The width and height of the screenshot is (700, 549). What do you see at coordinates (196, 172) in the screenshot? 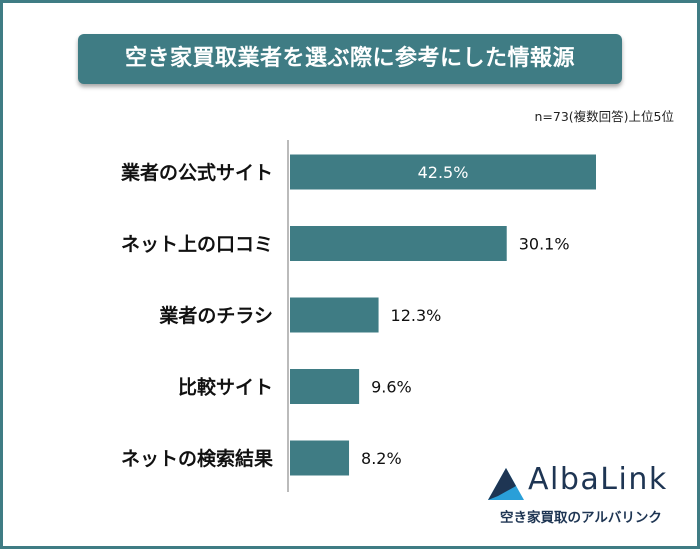
I see `category-label: 業者の公式サイト` at bounding box center [196, 172].